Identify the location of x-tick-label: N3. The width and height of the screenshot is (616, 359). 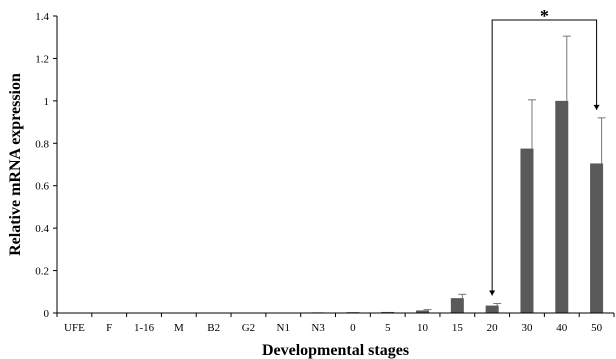
(318, 328).